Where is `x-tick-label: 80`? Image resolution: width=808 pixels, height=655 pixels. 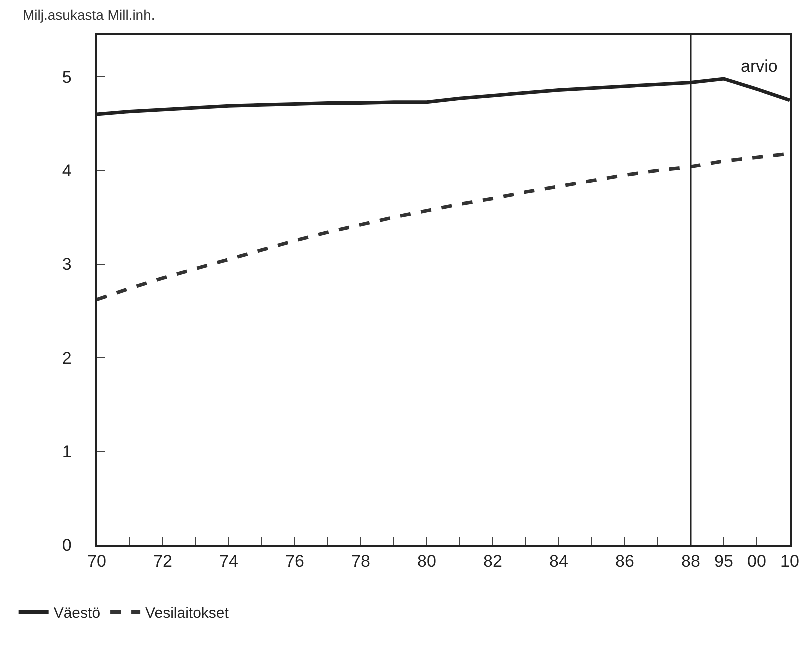 x-tick-label: 80 is located at coordinates (427, 562).